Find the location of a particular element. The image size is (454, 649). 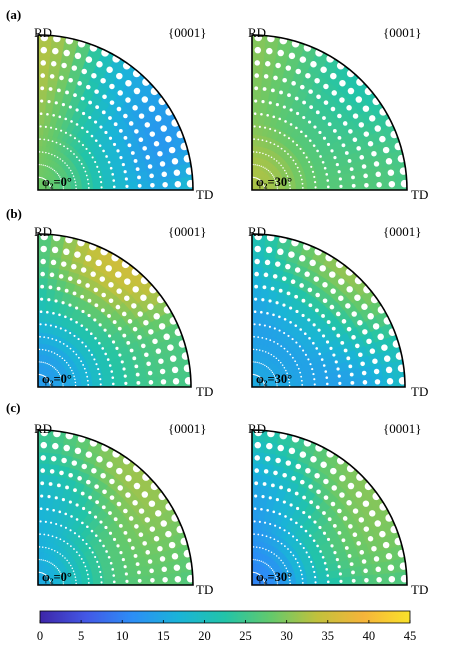

intensity-cell is located at coordinates (334, 186).